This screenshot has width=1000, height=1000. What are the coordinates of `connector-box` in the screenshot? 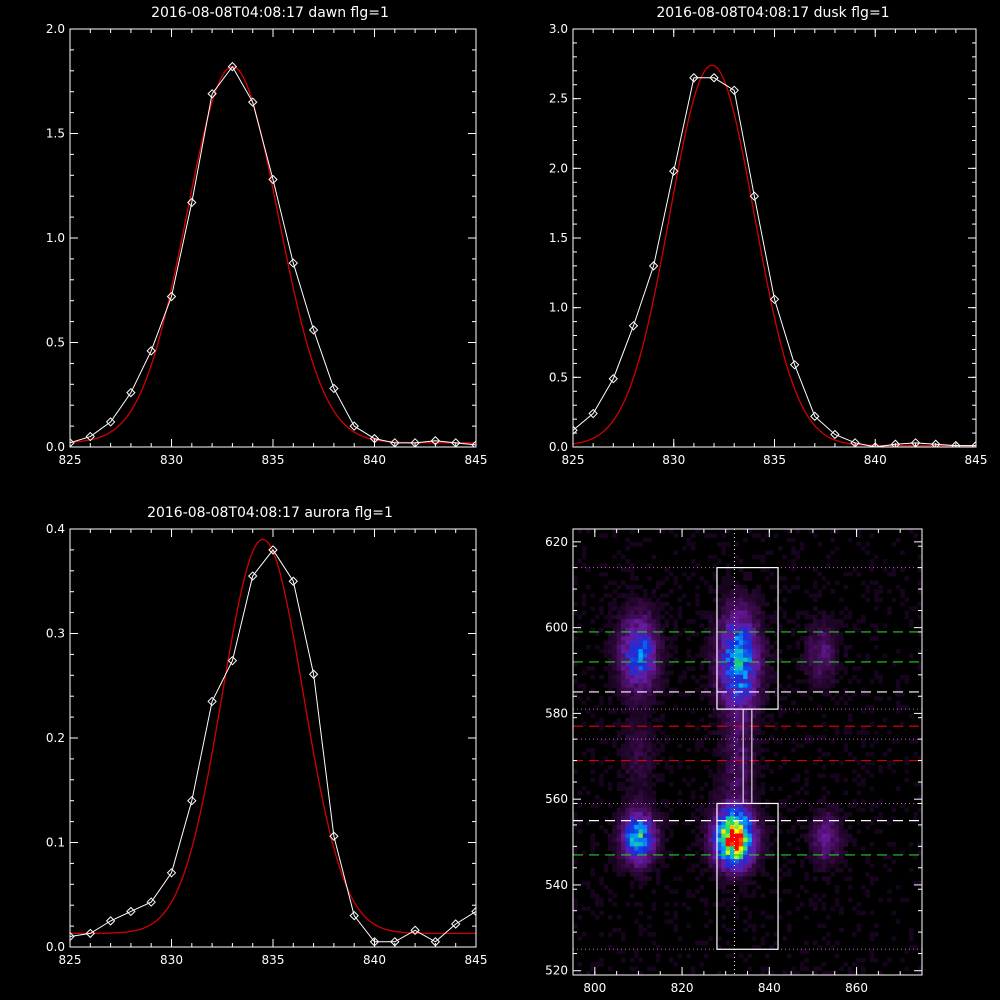 It's located at (747, 756).